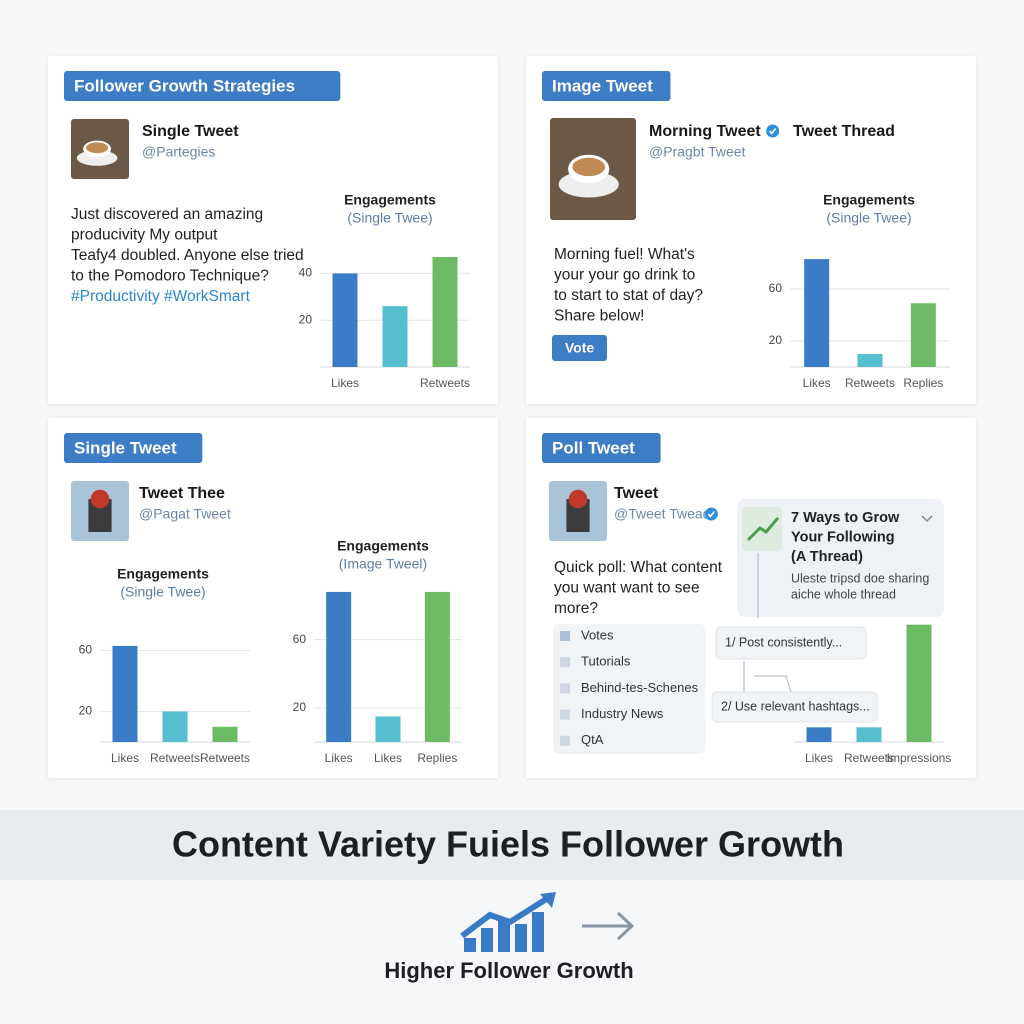 This screenshot has height=1024, width=1024. What do you see at coordinates (845, 518) in the screenshot?
I see `thread-title: 7 Ways to Grow` at bounding box center [845, 518].